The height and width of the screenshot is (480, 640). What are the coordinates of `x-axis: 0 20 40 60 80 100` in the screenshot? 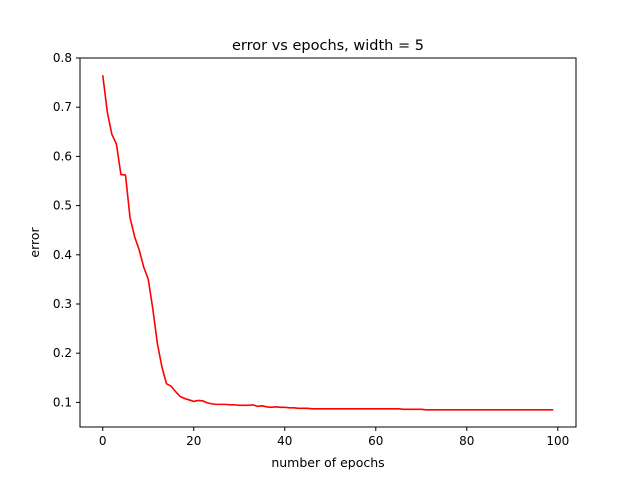 It's located at (334, 437).